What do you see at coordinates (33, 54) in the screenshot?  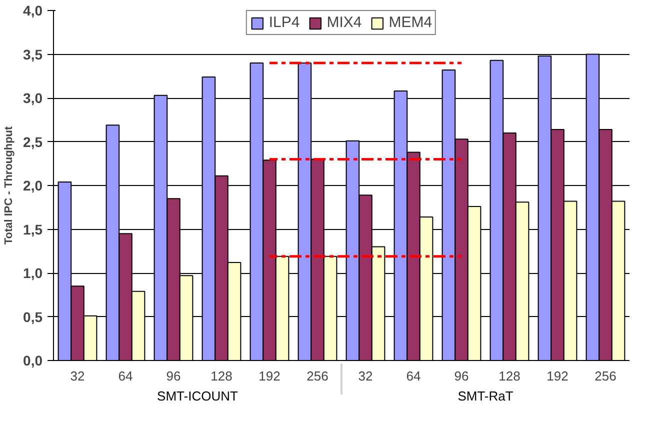 I see `y-tick-label: 3,5` at bounding box center [33, 54].